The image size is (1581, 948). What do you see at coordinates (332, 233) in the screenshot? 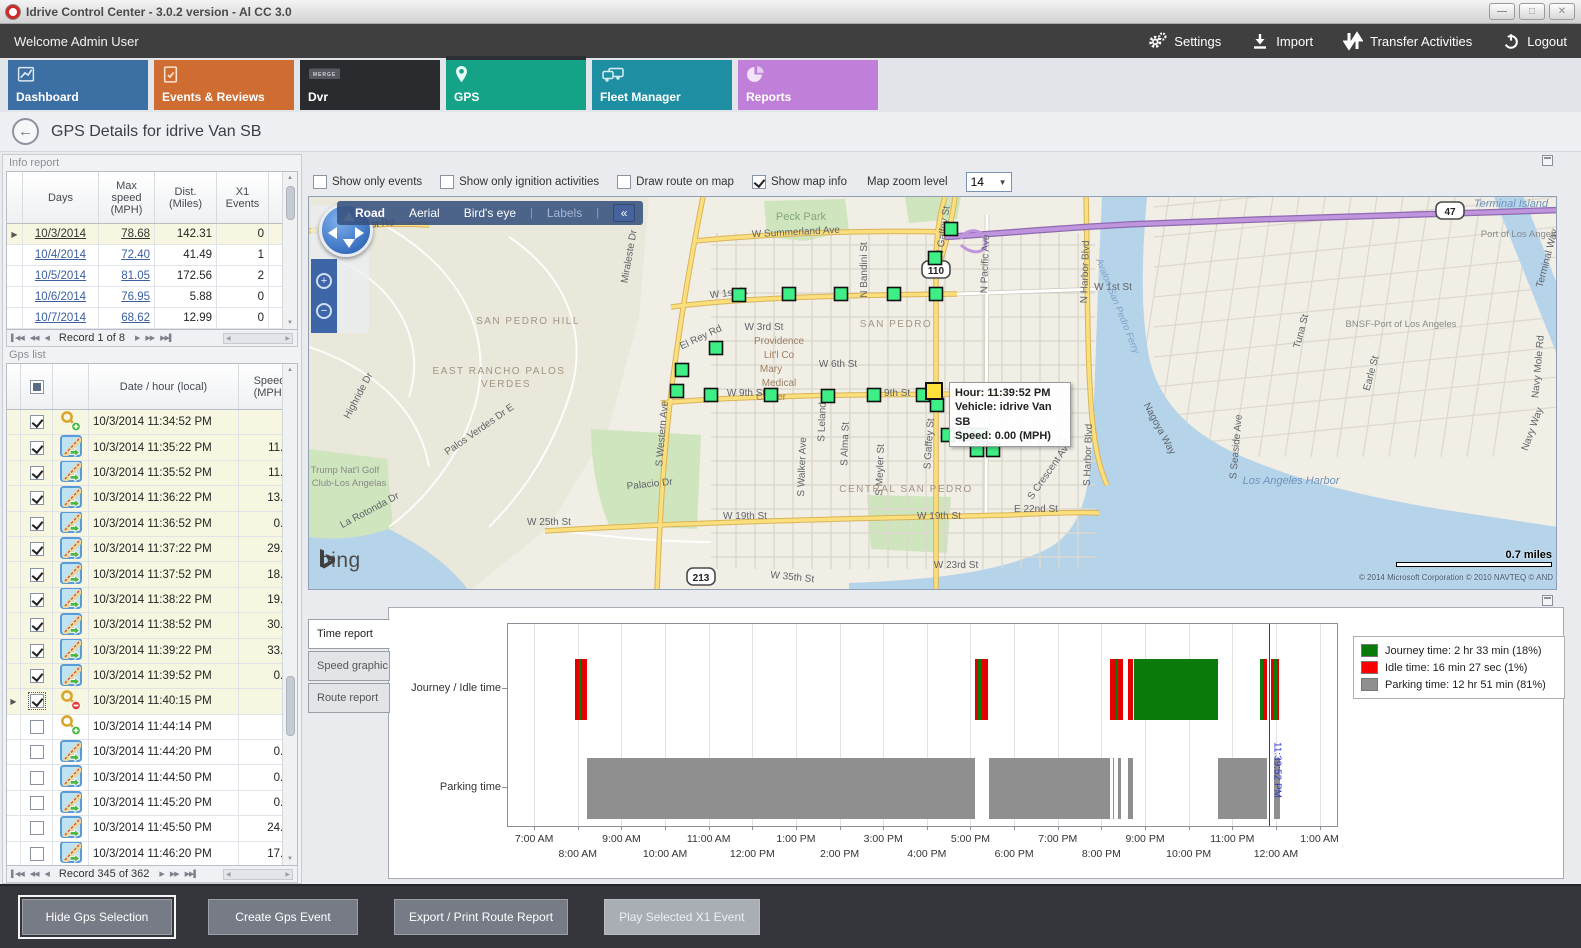
I see `pan-left-arrow-icon` at bounding box center [332, 233].